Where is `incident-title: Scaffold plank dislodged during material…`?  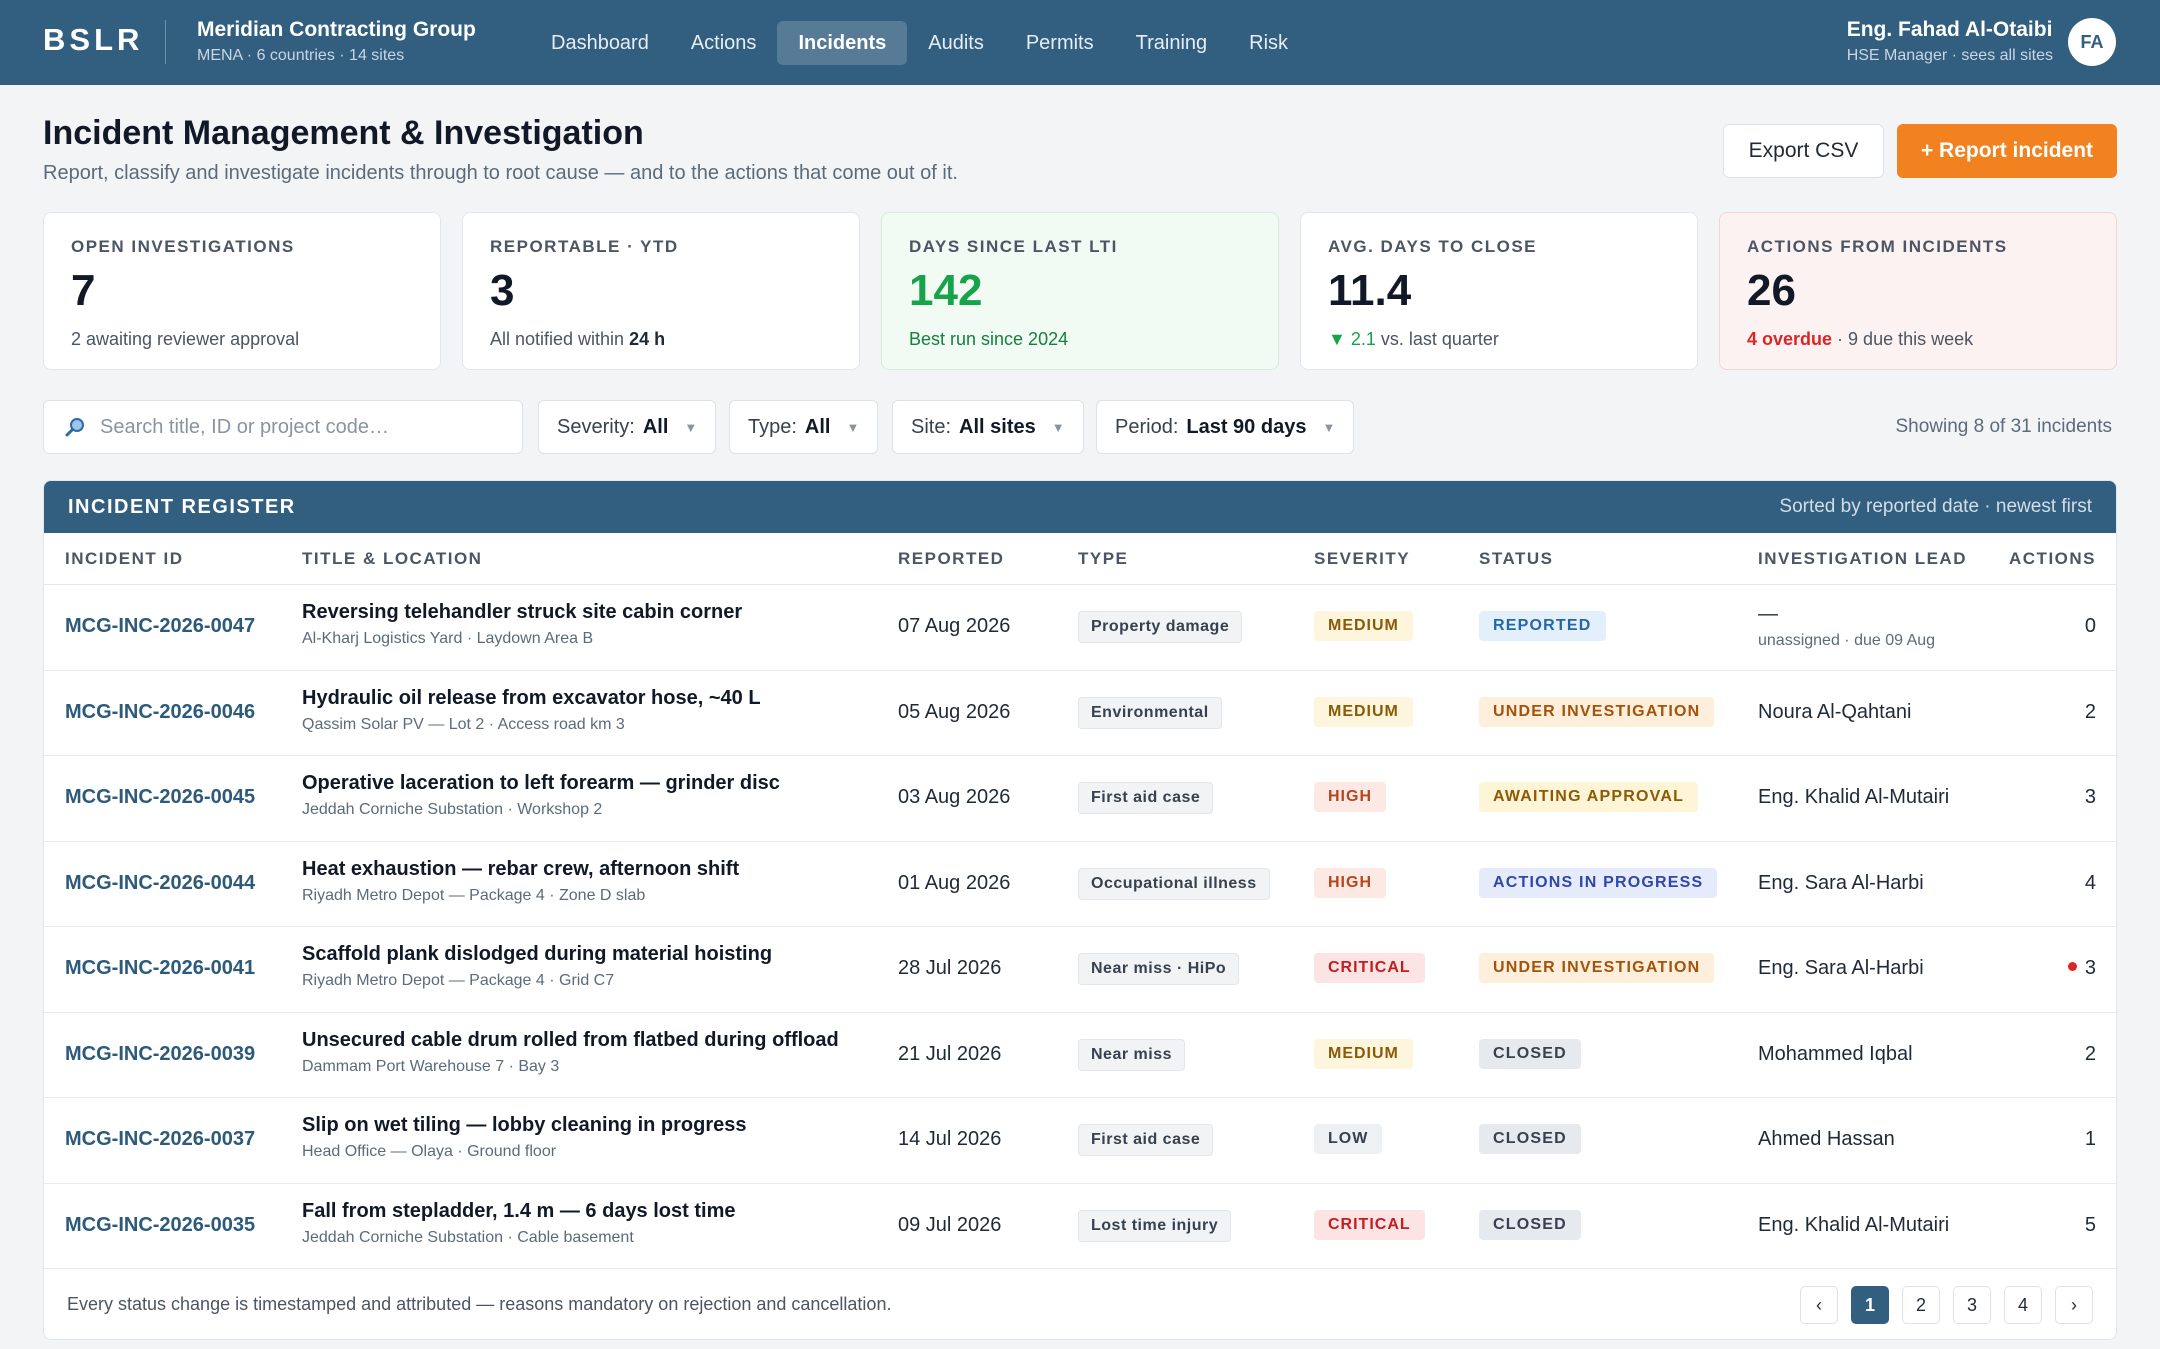 incident-title: Scaffold plank dislodged during material… is located at coordinates (537, 954).